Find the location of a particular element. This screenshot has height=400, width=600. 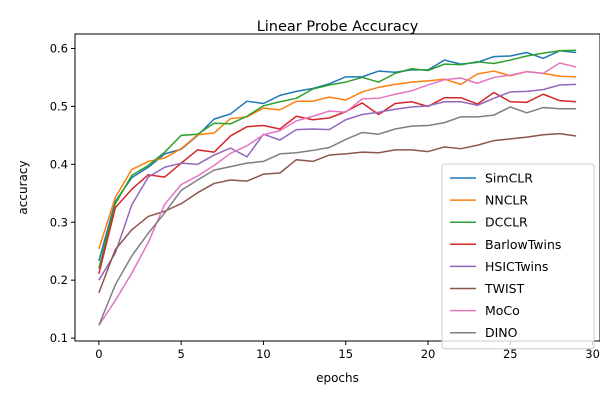

y-axis: 0.1 0.2 0.3 0.4 0.5 0.6 is located at coordinates (62, 193).